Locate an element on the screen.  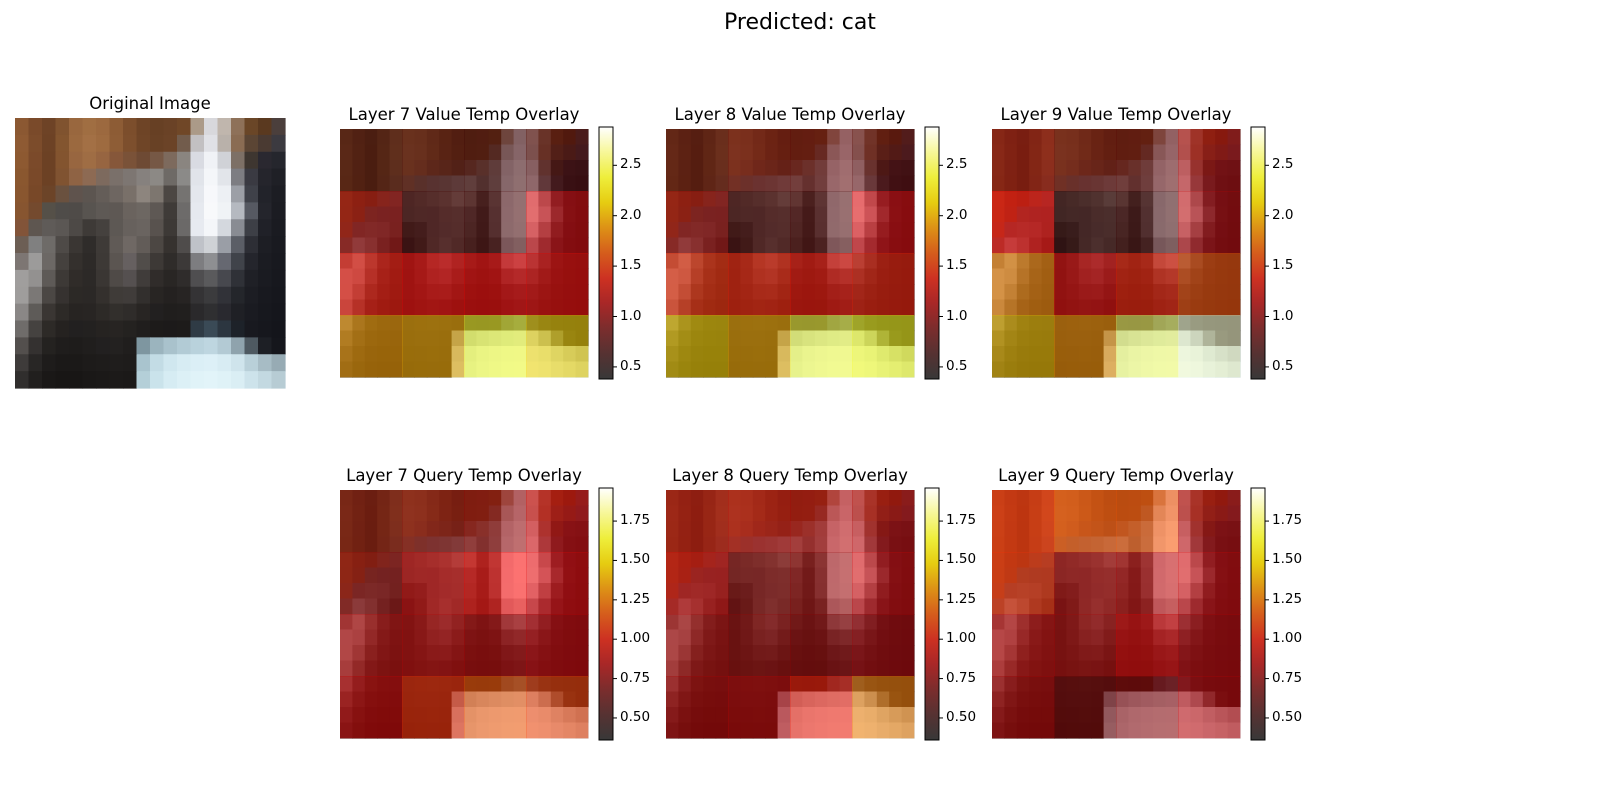
colorbar-tick-label: 1.00 is located at coordinates (961, 638).